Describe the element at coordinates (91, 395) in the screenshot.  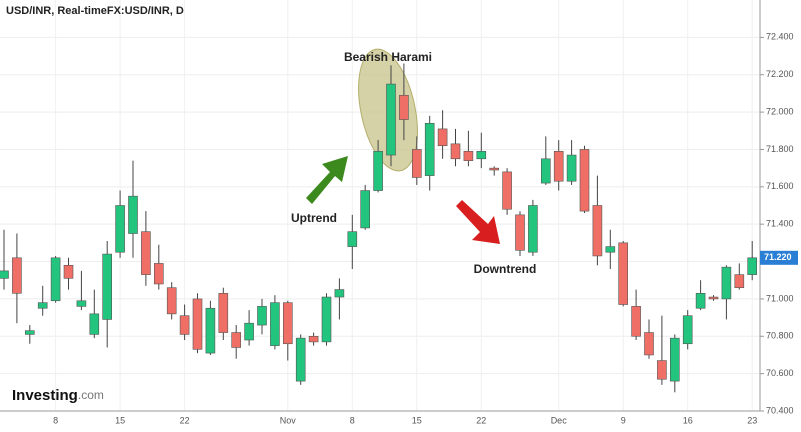
I see `logo-suffix: .com` at that location.